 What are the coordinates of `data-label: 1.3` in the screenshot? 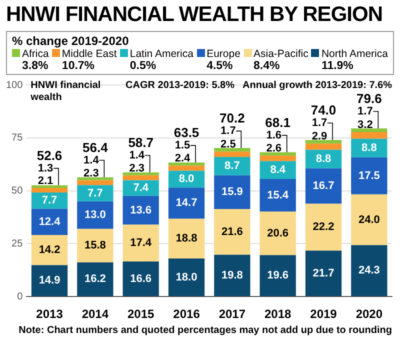 It's located at (46, 168).